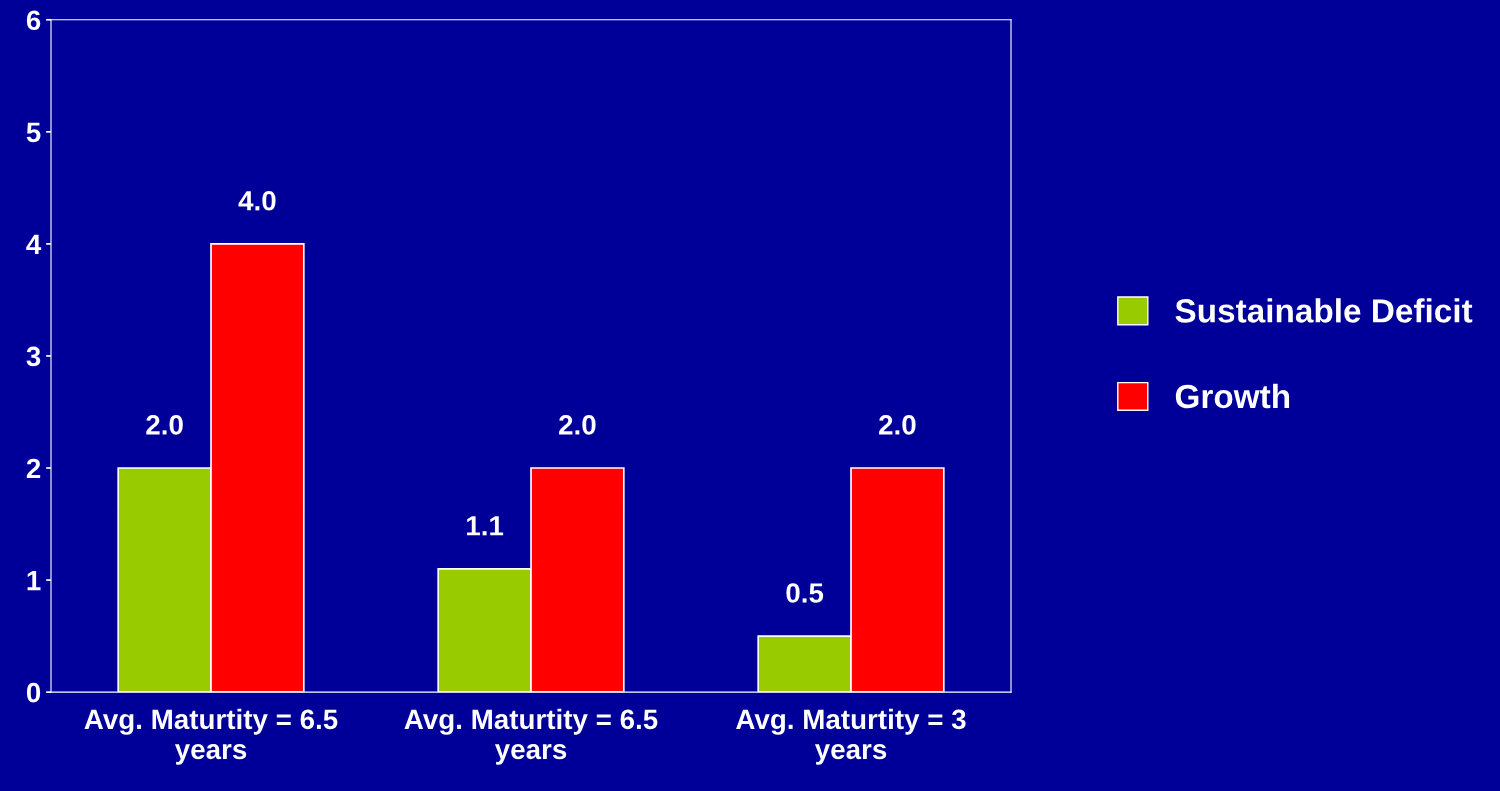  I want to click on x-tick-label: Avg. Maturtity = 3 years, so click(851, 736).